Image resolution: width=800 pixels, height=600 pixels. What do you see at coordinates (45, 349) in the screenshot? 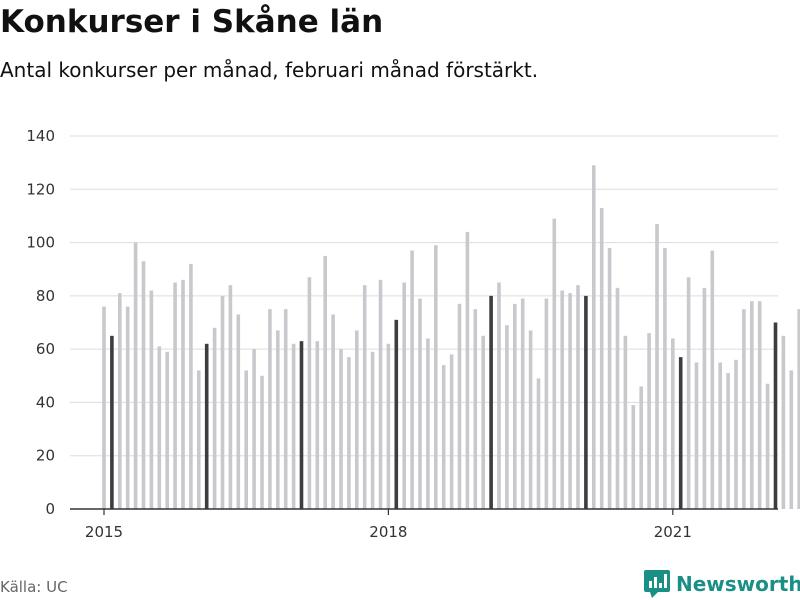
I see `y-tick-label: 60` at bounding box center [45, 349].